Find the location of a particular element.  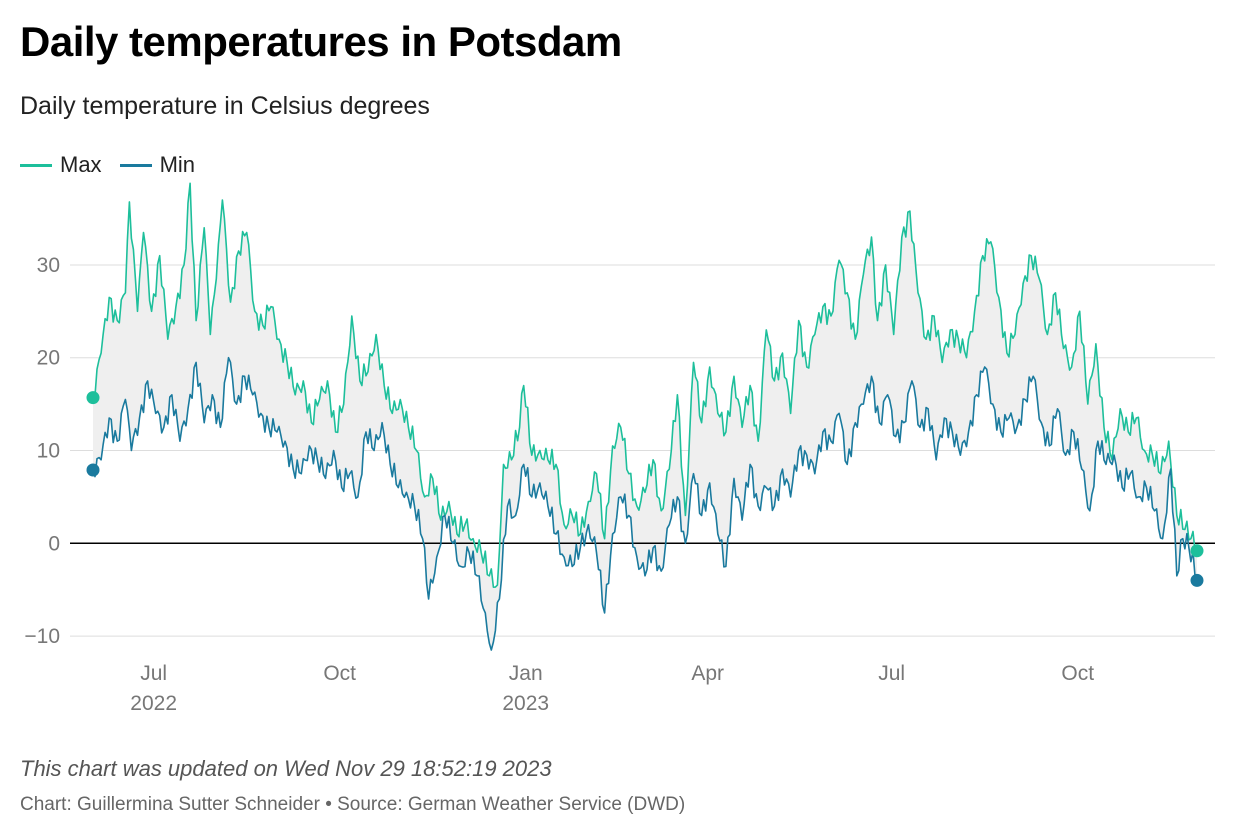

y-tick-label: 0 is located at coordinates (54, 543).